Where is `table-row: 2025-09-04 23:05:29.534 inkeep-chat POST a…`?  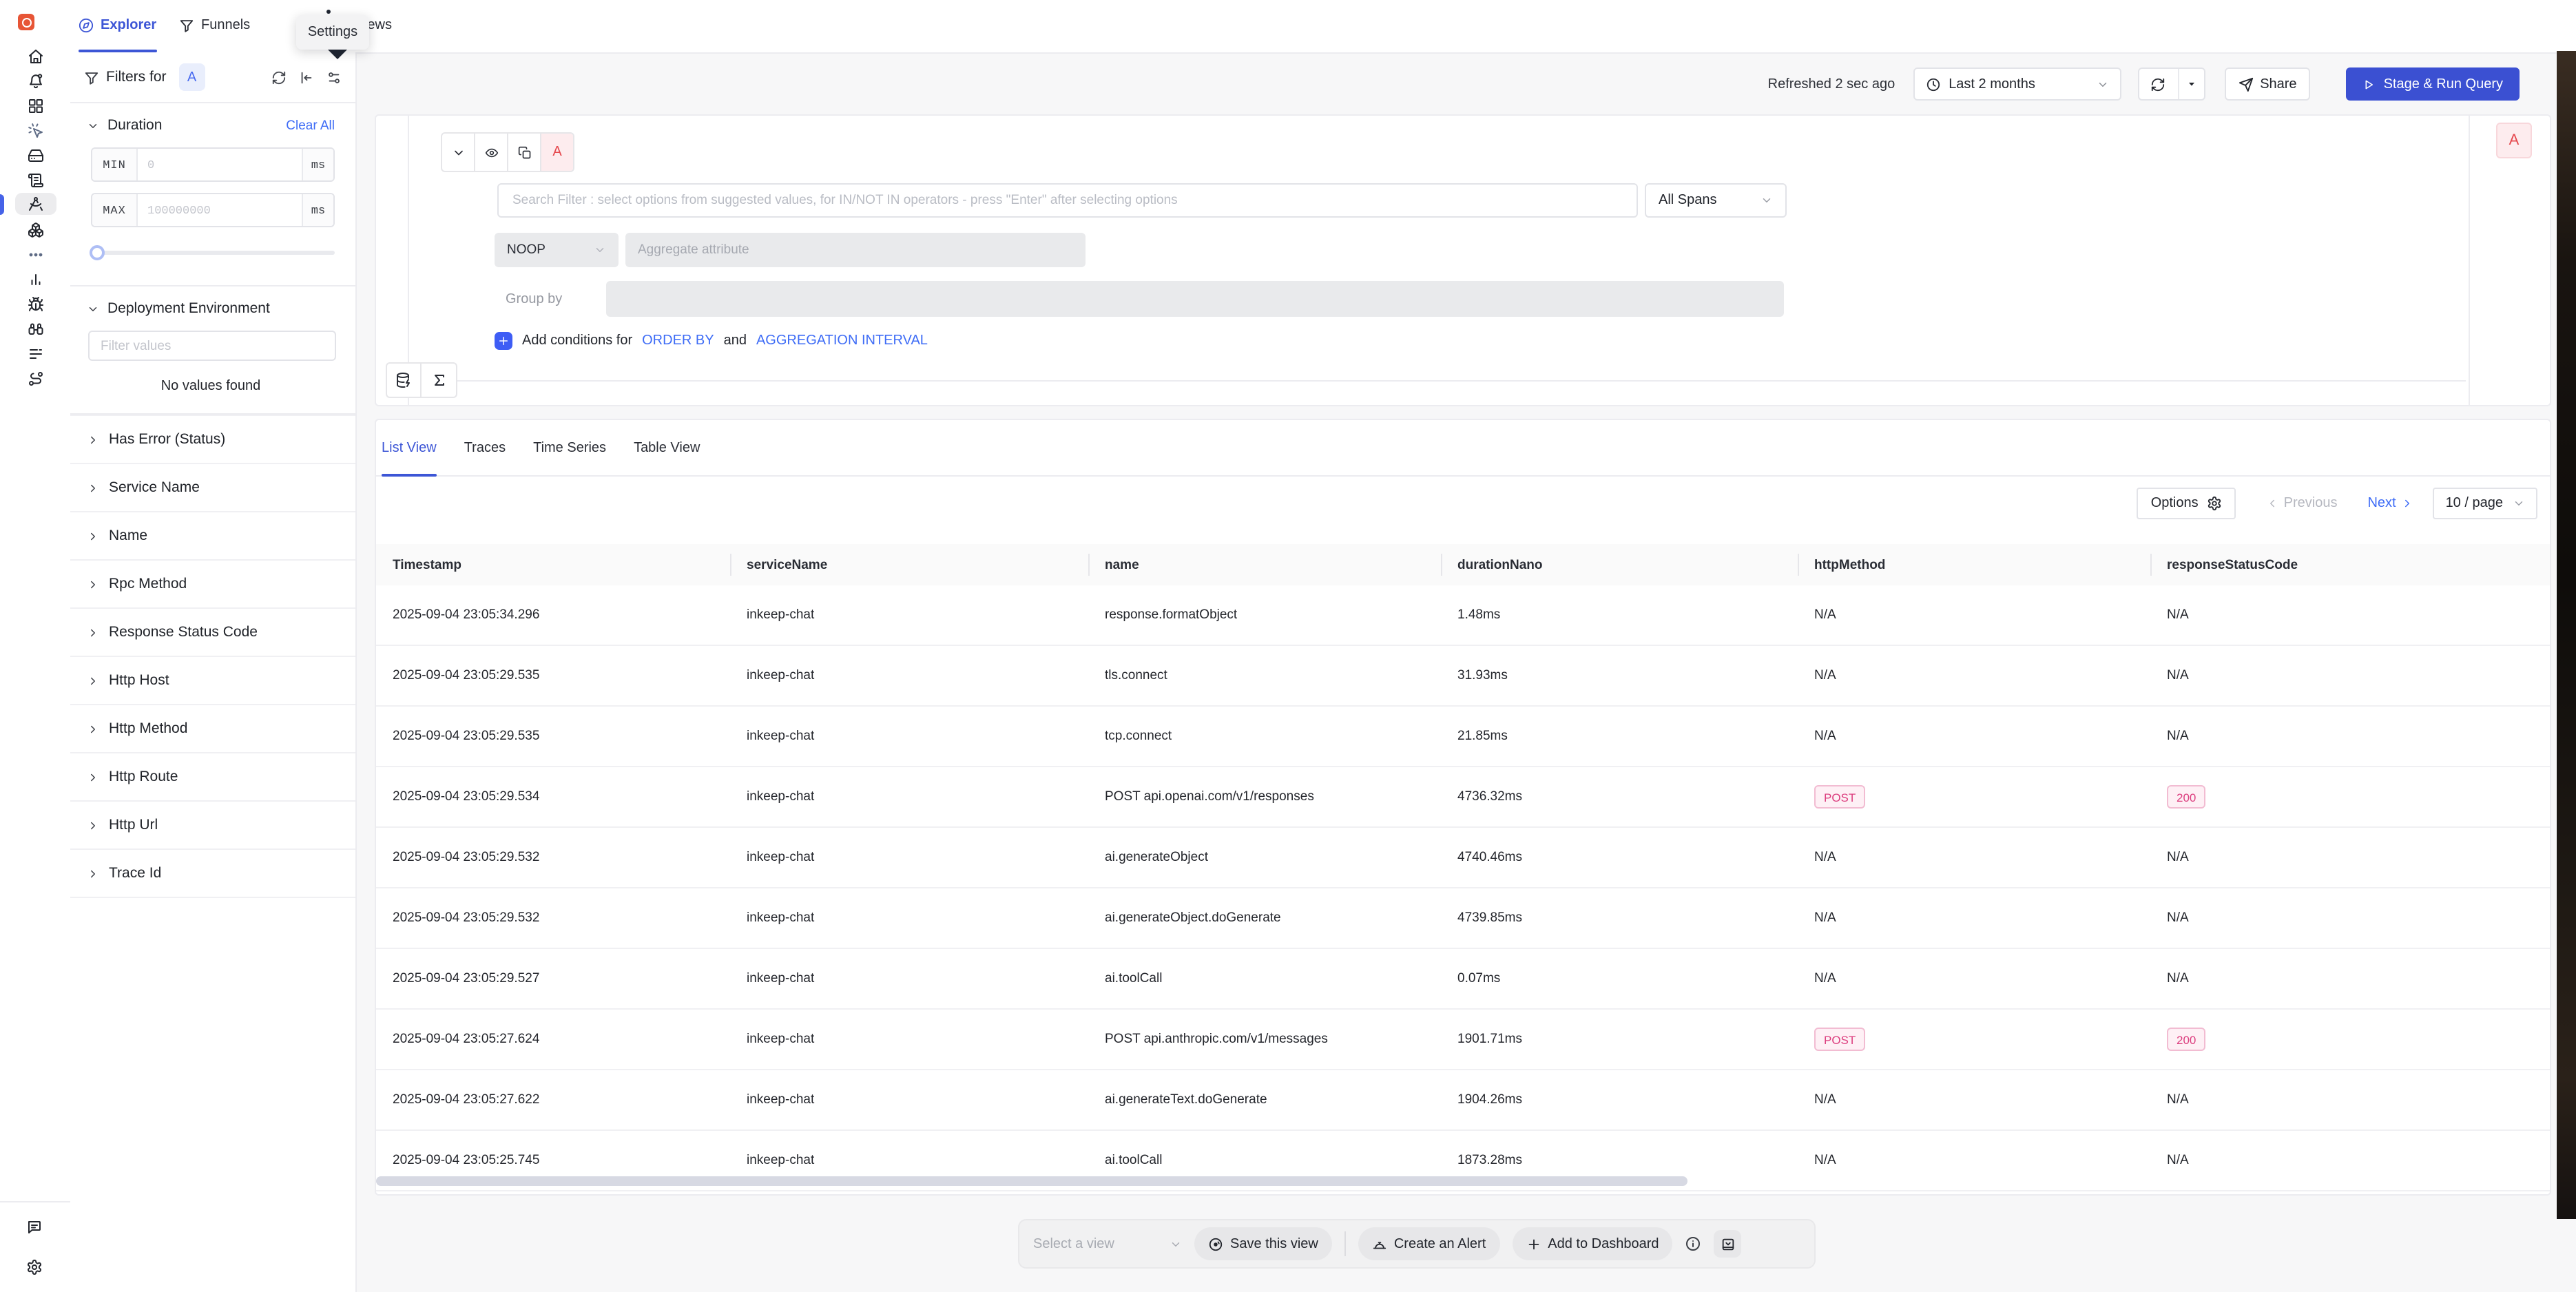
table-row: 2025-09-04 23:05:29.534 inkeep-chat POST a… is located at coordinates (1463, 797).